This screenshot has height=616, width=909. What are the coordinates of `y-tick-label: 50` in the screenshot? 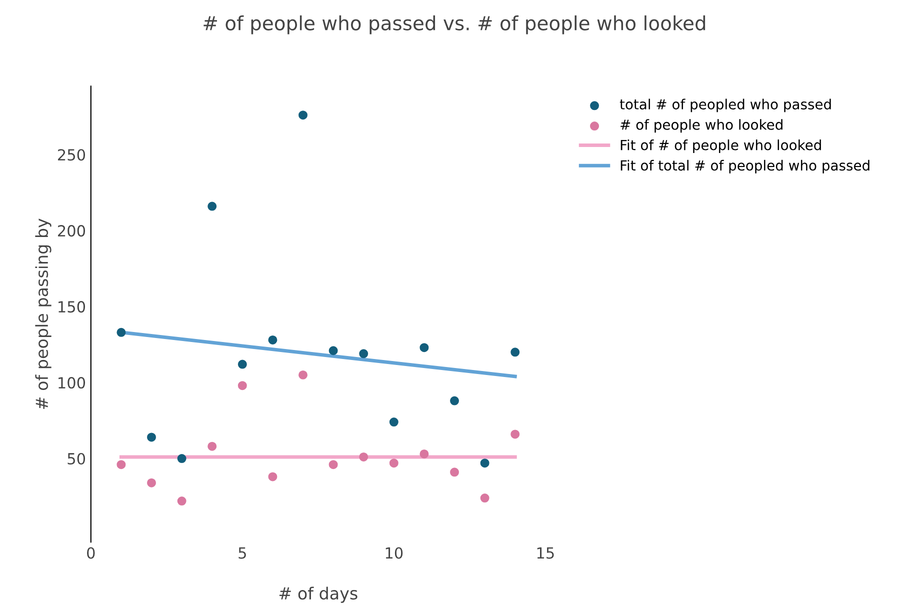 It's located at (77, 458).